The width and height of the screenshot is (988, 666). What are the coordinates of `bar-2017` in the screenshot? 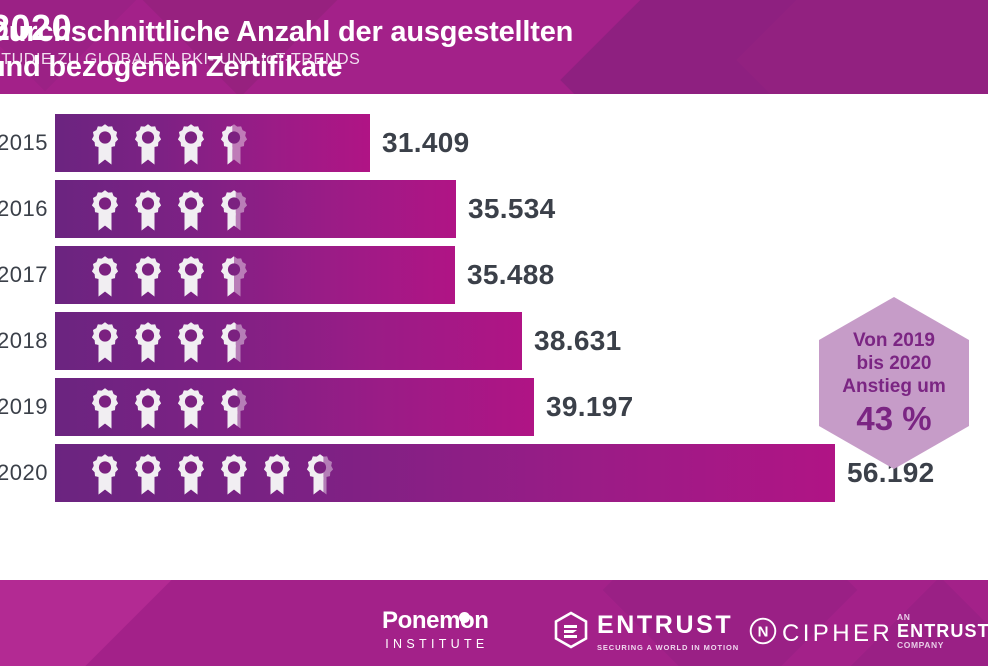 It's located at (255, 275).